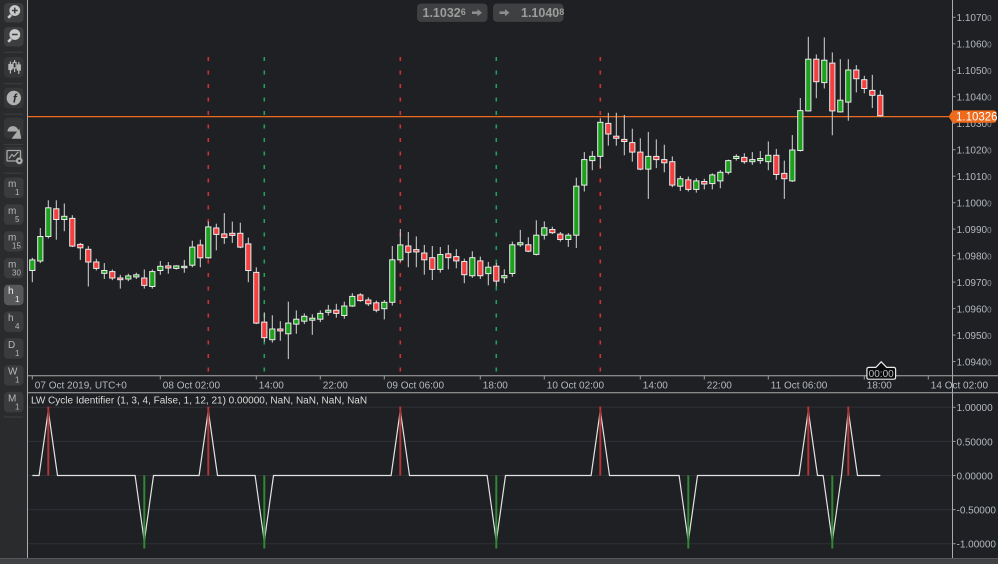  Describe the element at coordinates (881, 374) in the screenshot. I see `svg-text: 00:00` at that location.